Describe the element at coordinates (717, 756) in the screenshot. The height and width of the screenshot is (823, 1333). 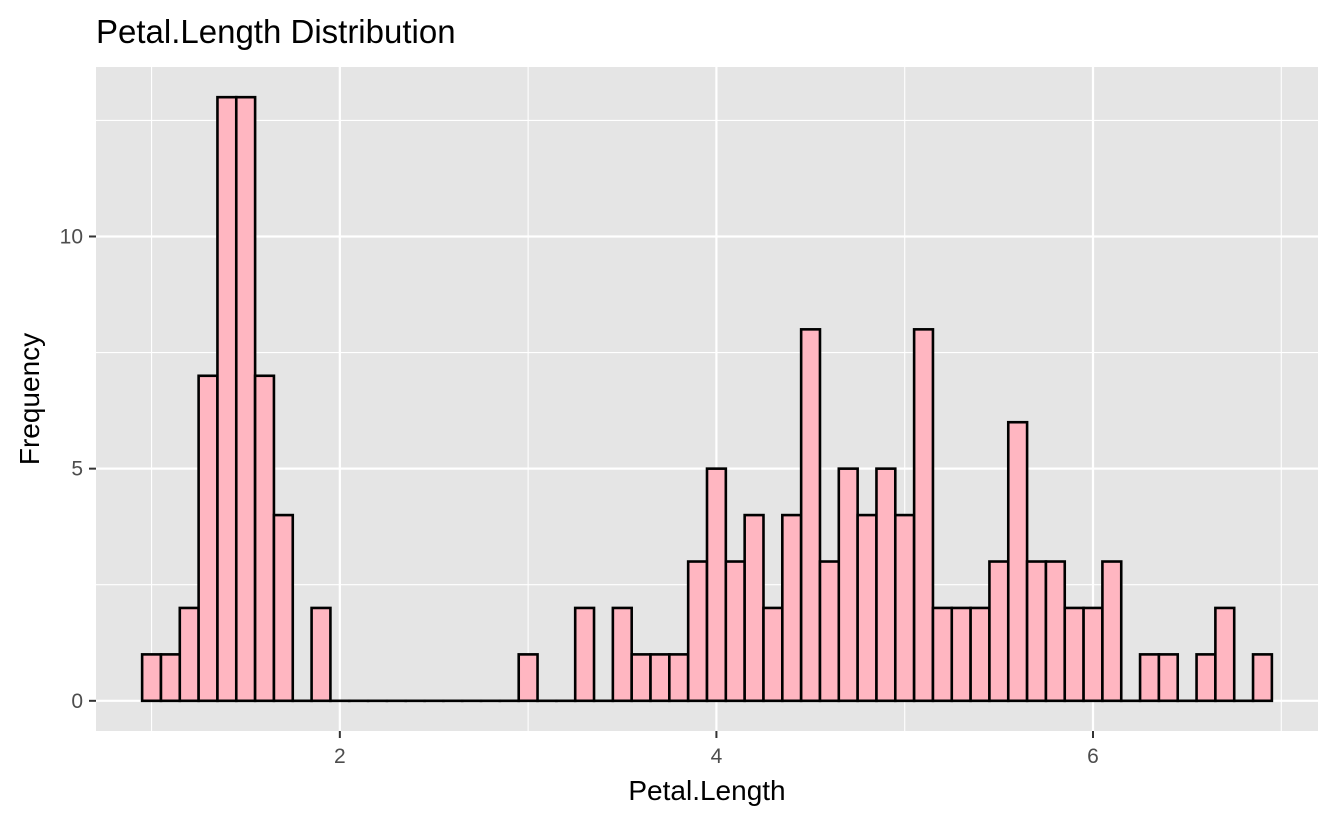
I see `x-tick-label: 4` at that location.